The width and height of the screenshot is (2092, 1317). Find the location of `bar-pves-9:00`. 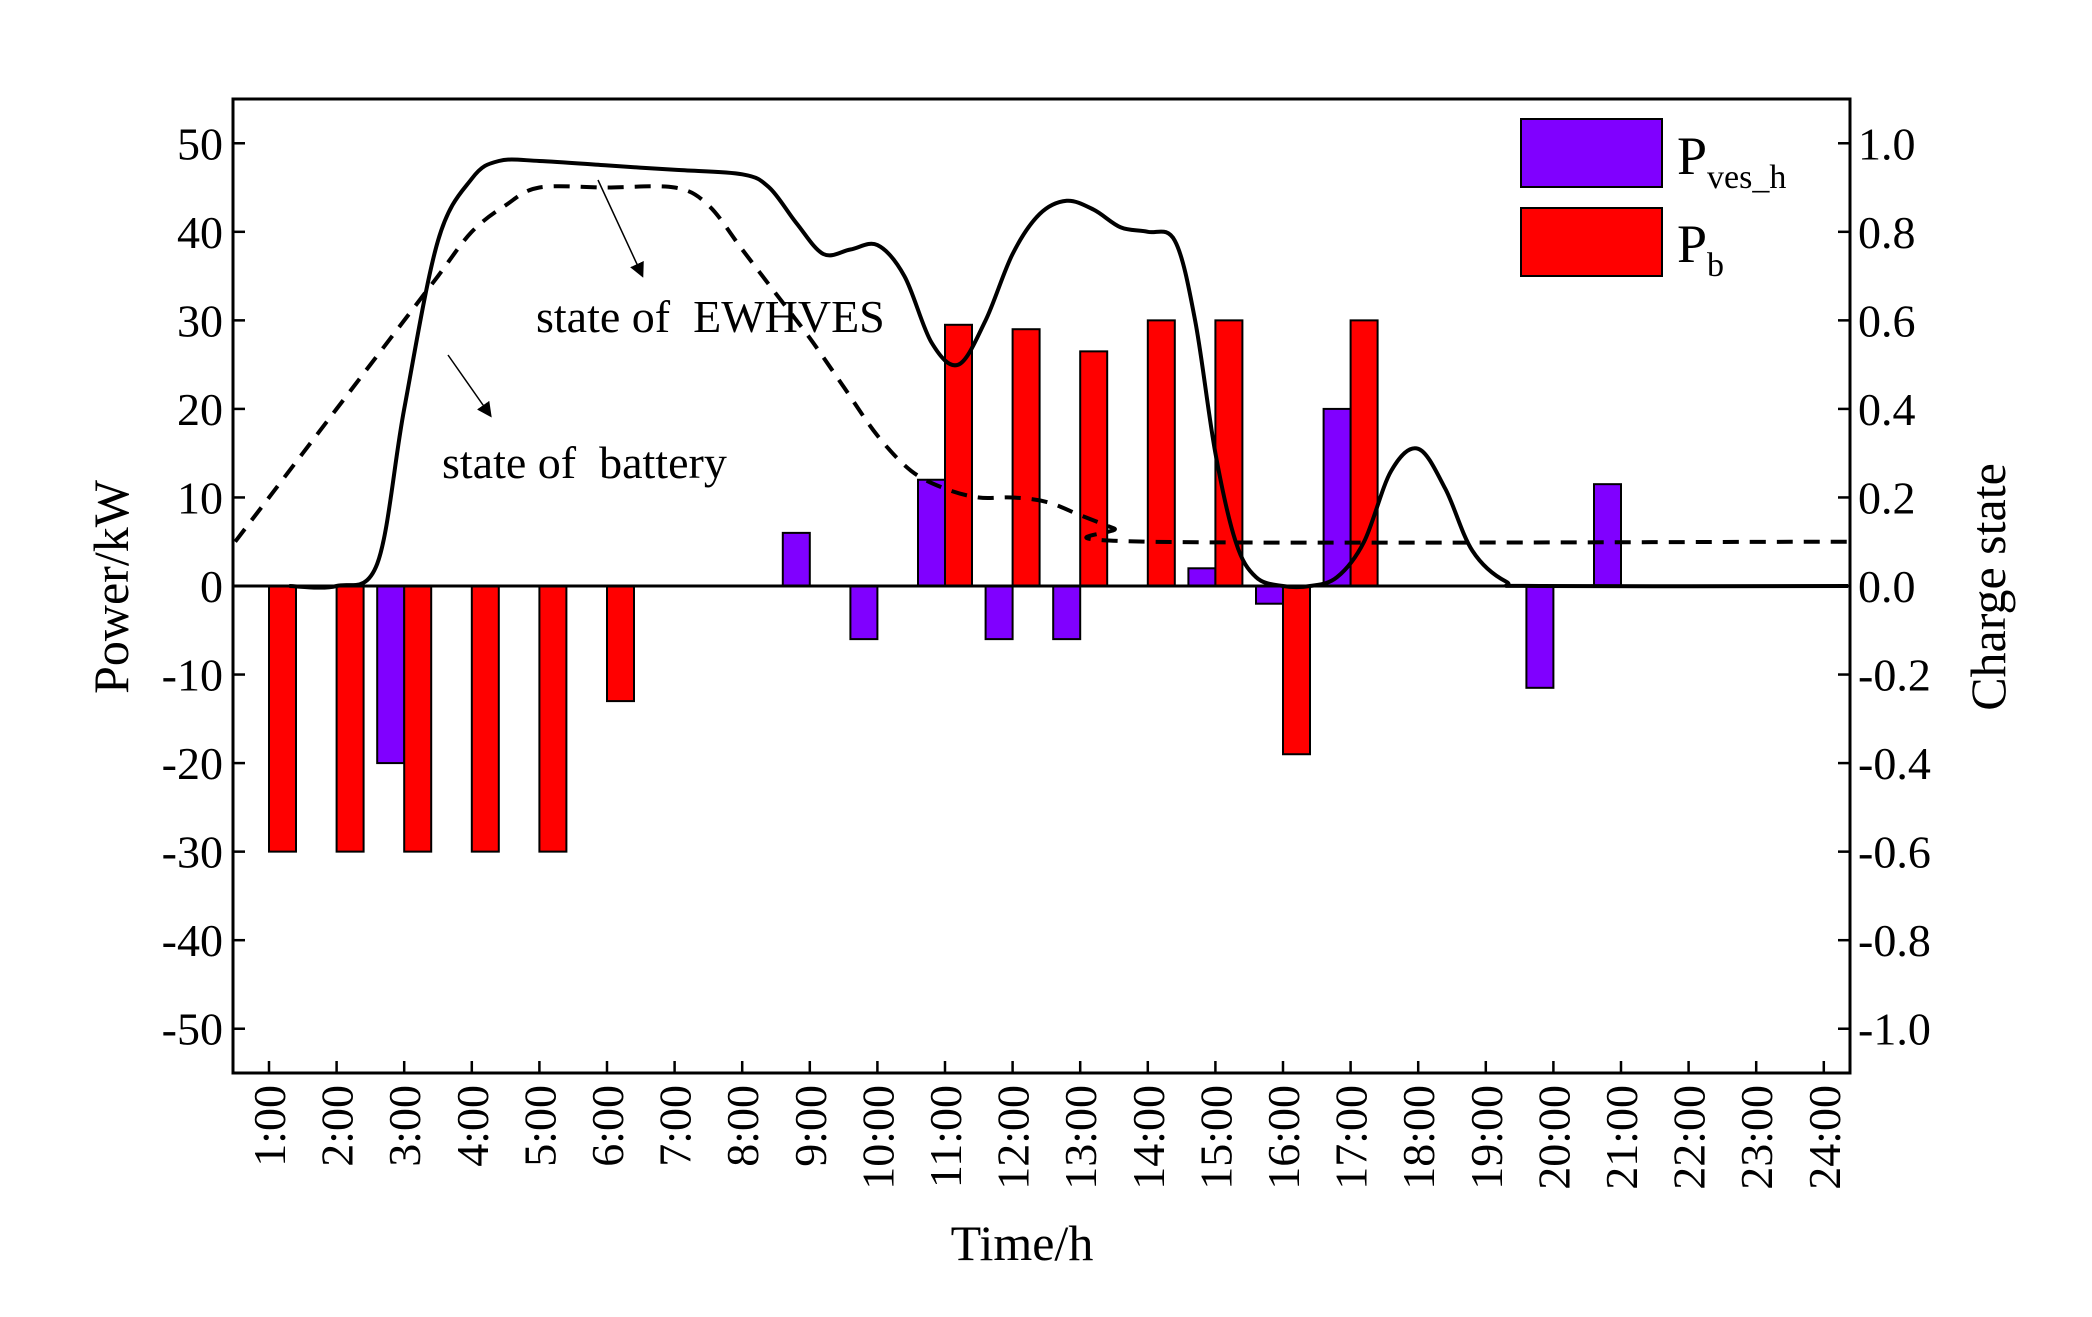

bar-pves-9:00 is located at coordinates (796, 559).